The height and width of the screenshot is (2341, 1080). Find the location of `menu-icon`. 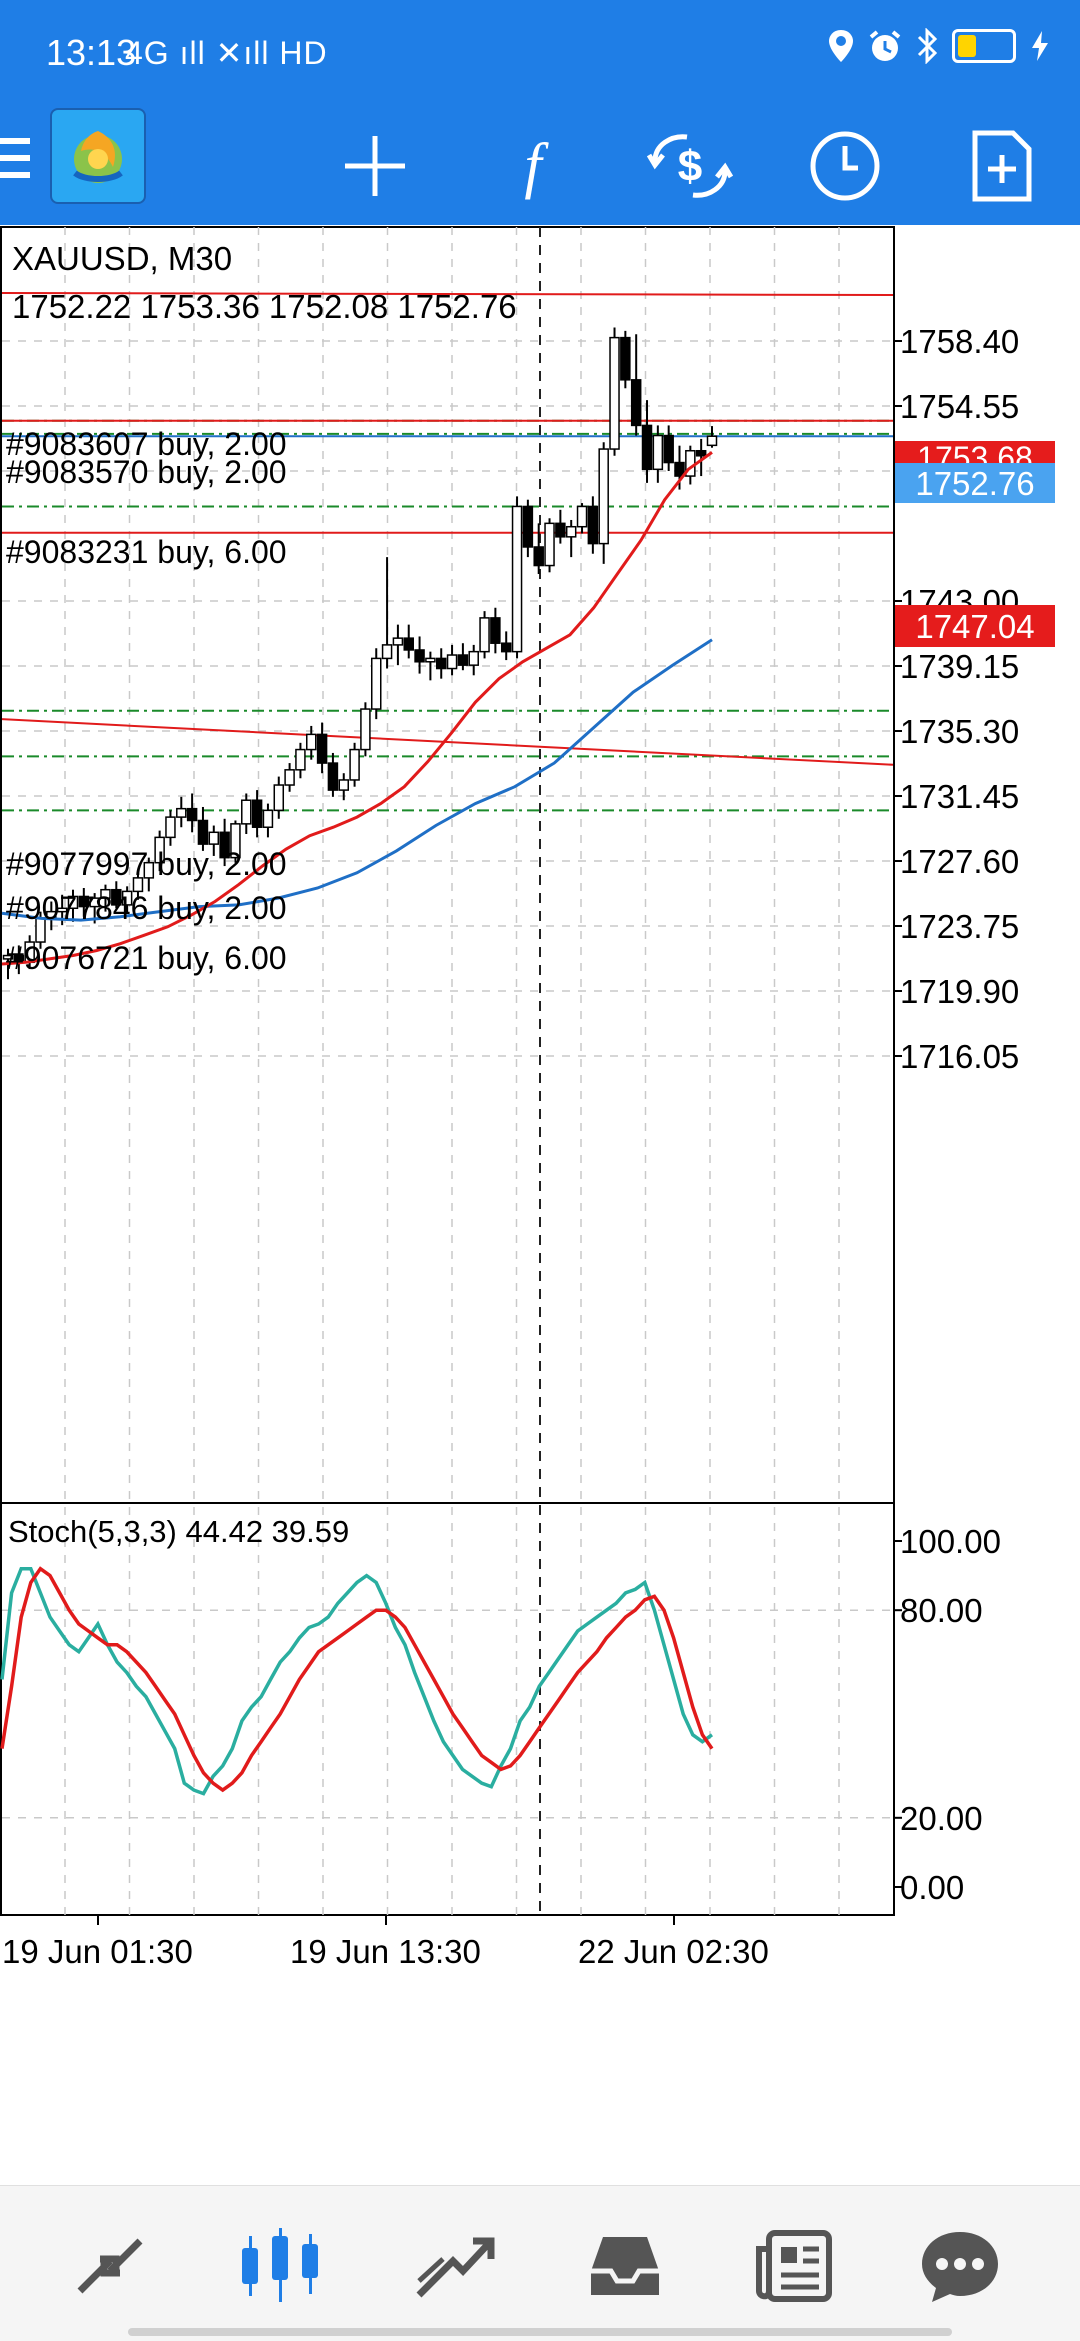

menu-icon is located at coordinates (15, 163).